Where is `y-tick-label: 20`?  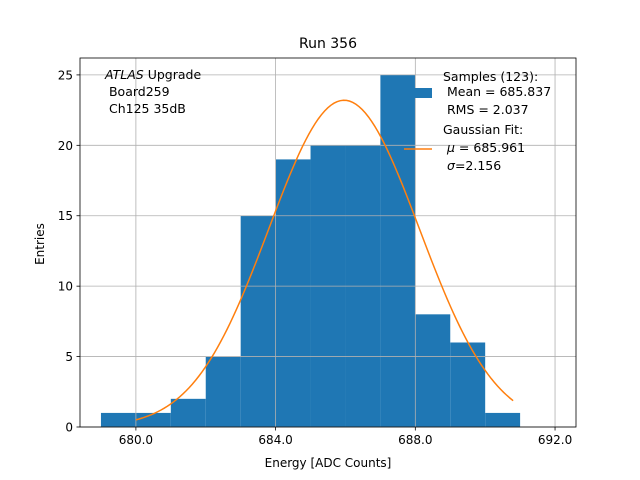
y-tick-label: 20 is located at coordinates (65, 146).